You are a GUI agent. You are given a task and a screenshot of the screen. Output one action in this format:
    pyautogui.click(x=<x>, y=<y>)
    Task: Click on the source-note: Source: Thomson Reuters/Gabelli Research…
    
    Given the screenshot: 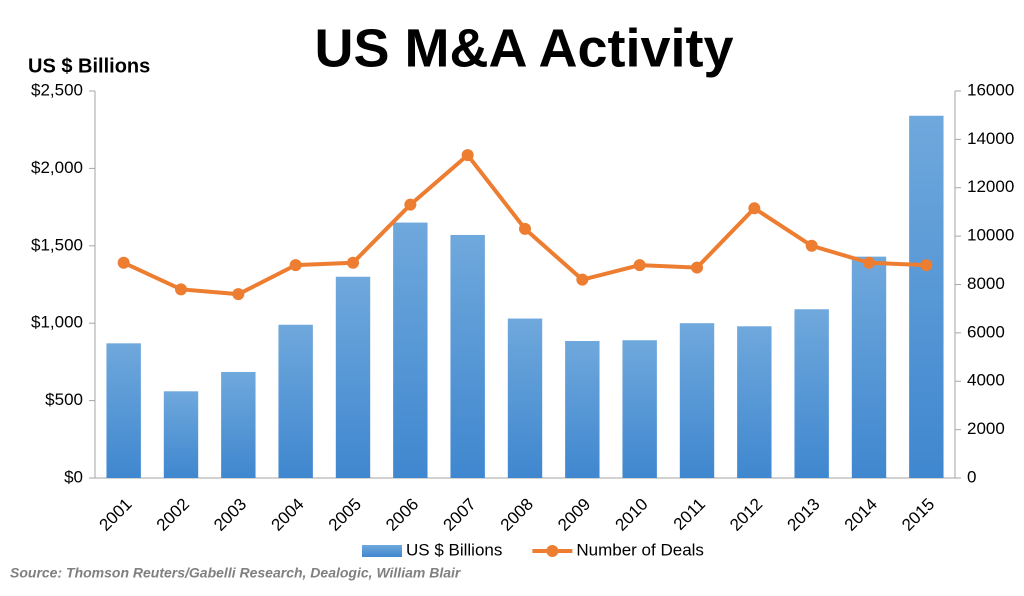 What is the action you would take?
    pyautogui.click(x=236, y=573)
    